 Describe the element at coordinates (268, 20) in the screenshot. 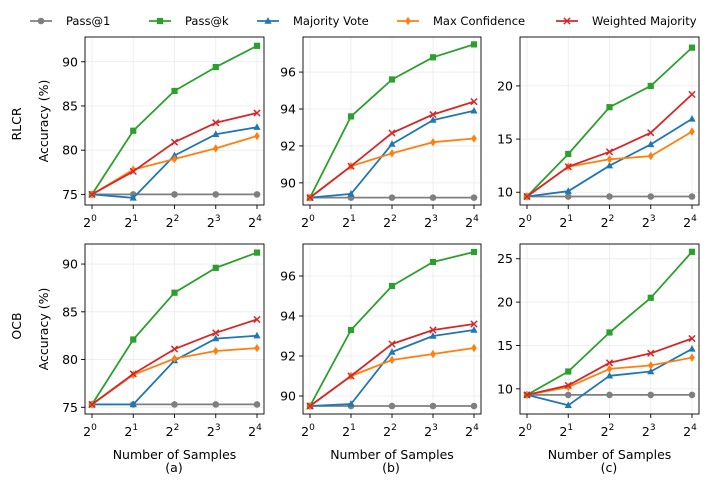

I see `legend-marker-majority-vote` at that location.